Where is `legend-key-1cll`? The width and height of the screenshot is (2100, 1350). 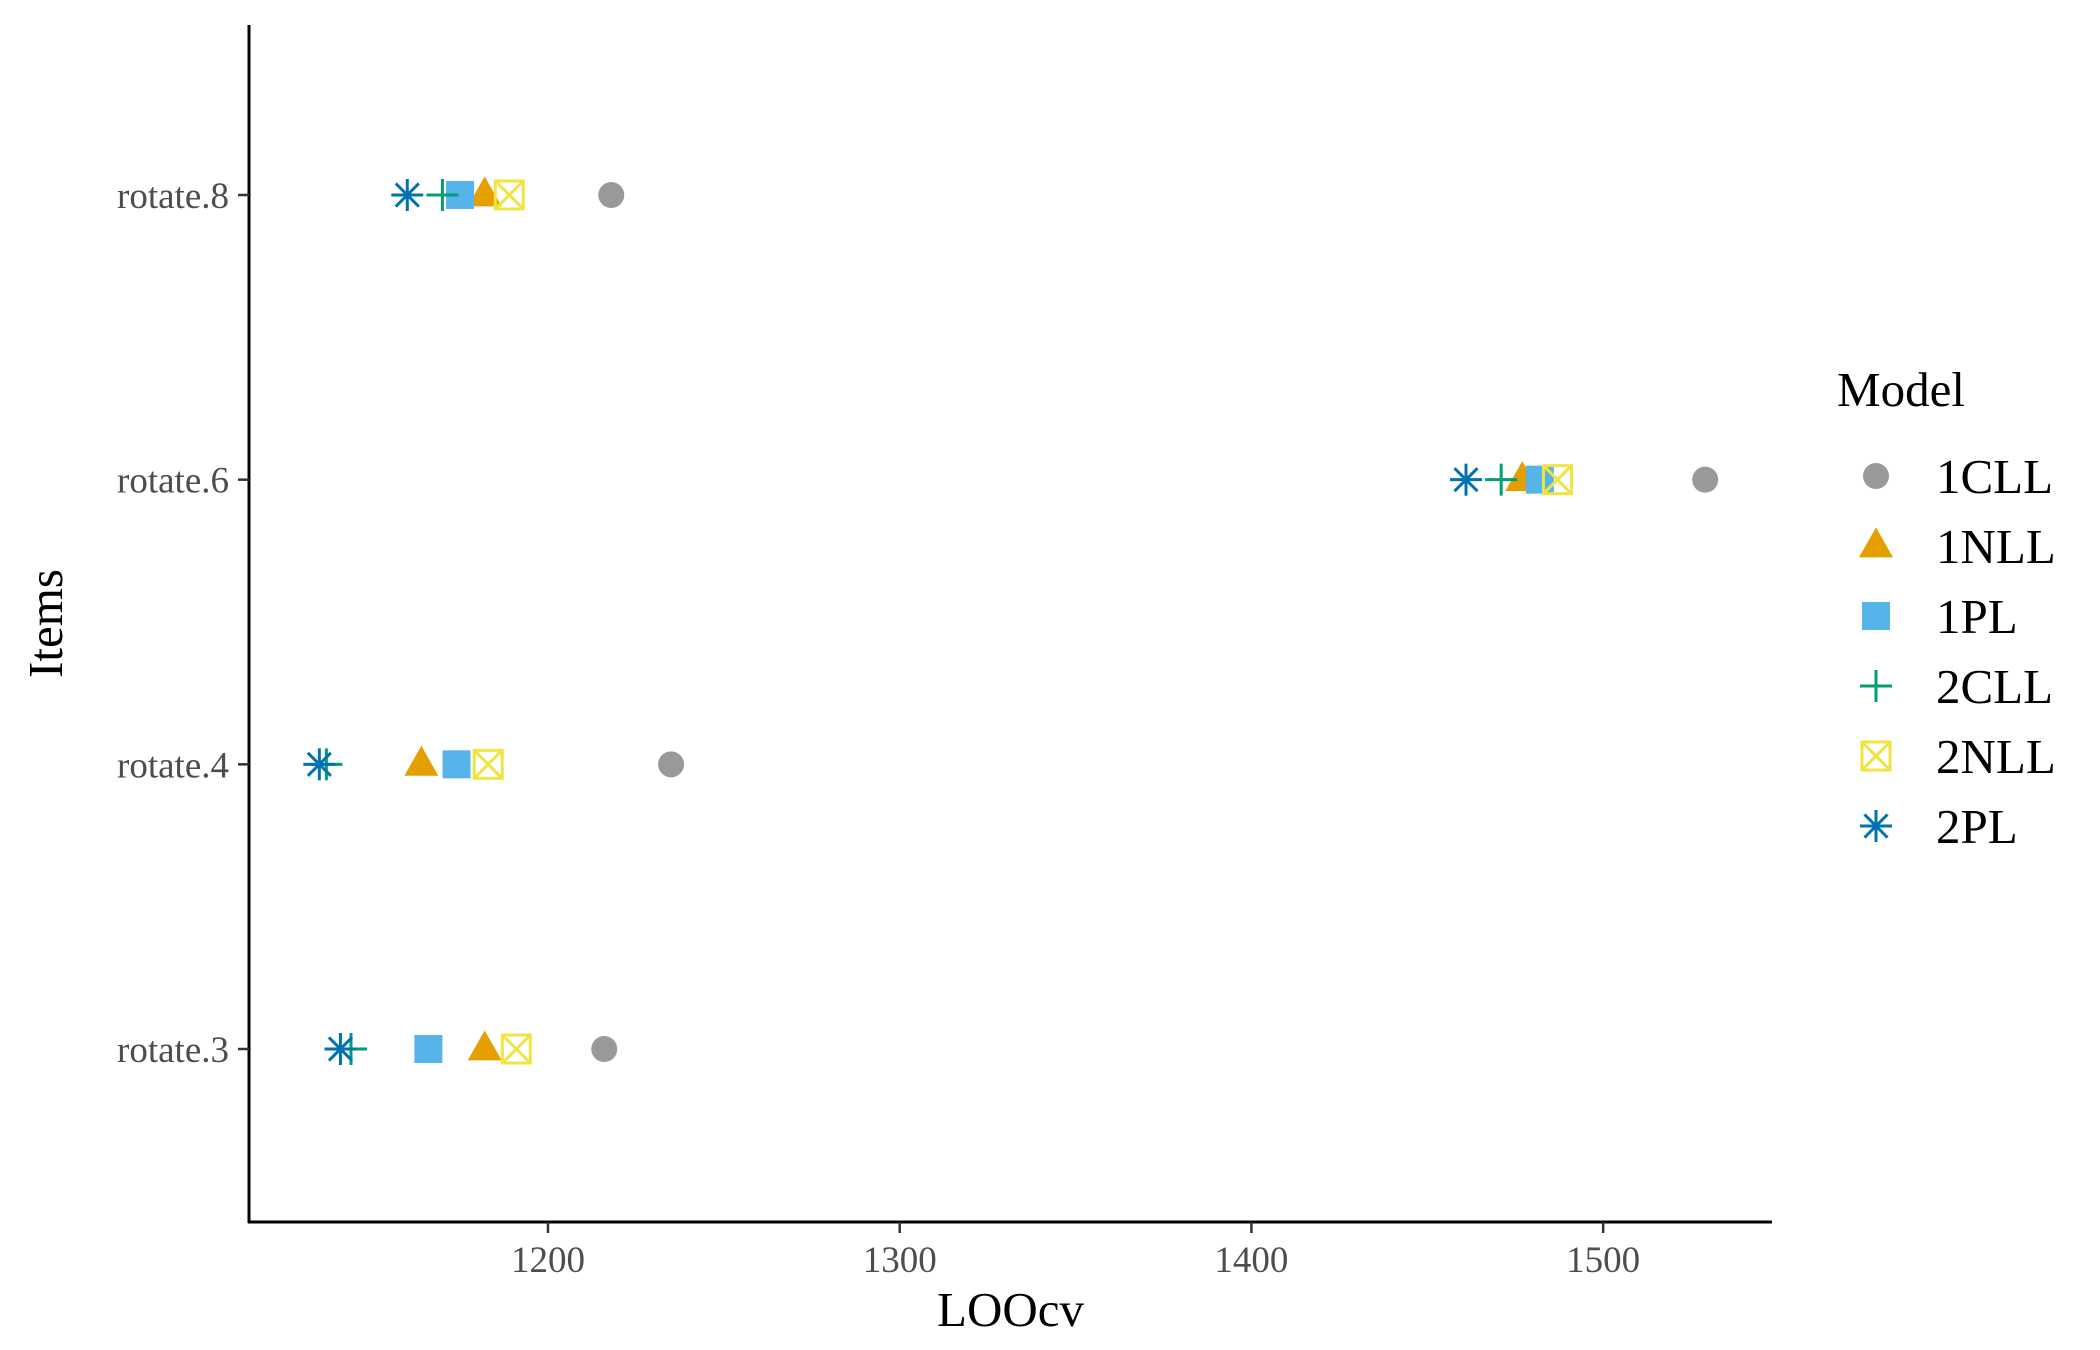 legend-key-1cll is located at coordinates (1876, 476).